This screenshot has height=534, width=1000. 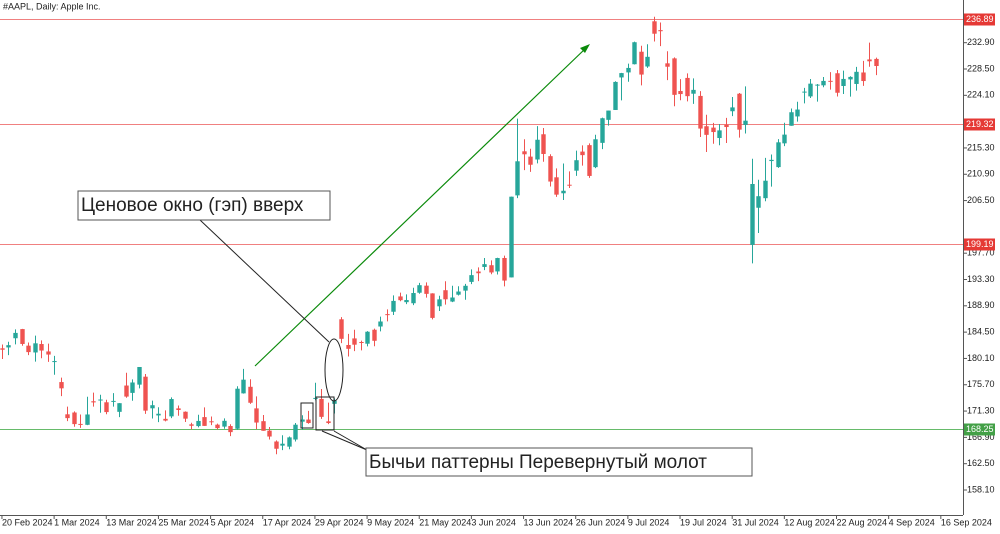 What do you see at coordinates (77, 522) in the screenshot?
I see `x-tick-label: 1 Mar 2024` at bounding box center [77, 522].